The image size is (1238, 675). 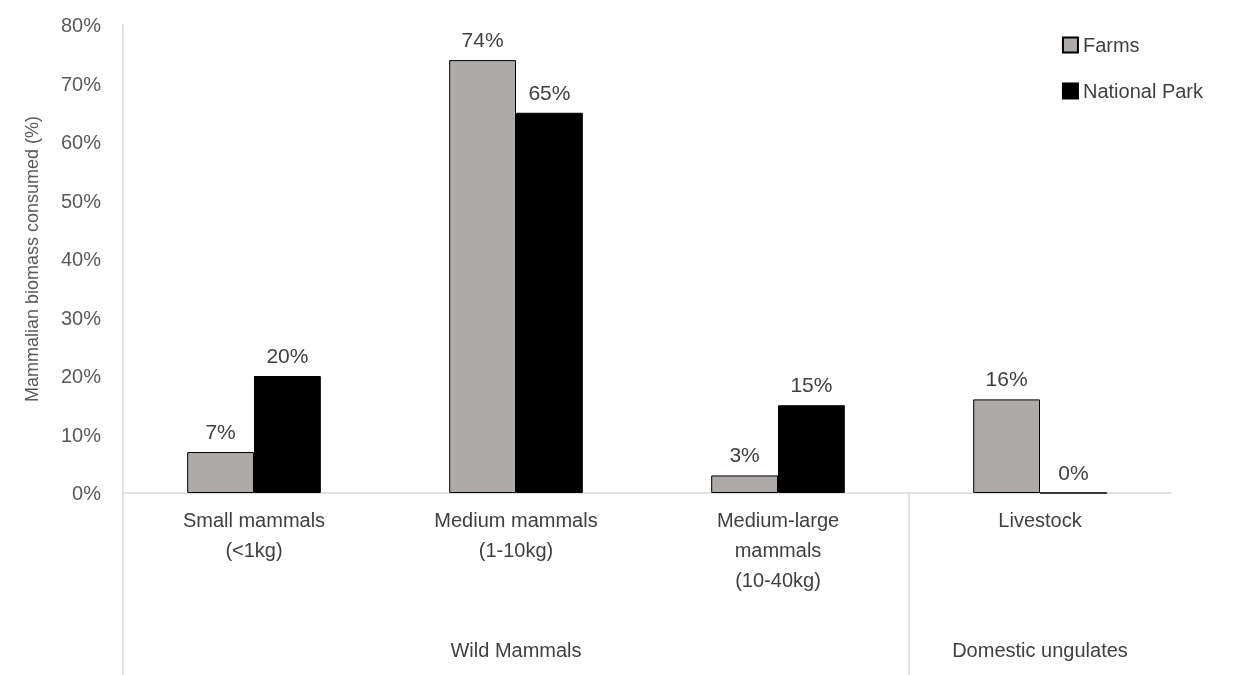 What do you see at coordinates (87, 493) in the screenshot?
I see `y-tick-label: 0%` at bounding box center [87, 493].